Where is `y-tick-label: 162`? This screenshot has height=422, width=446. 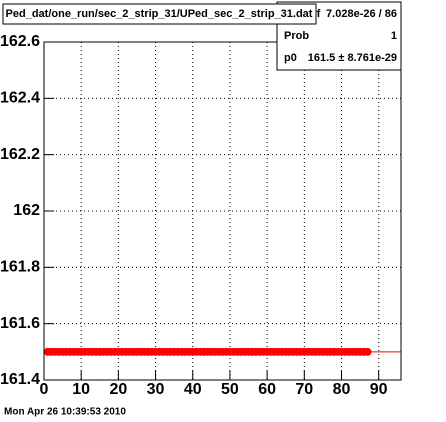 y-tick-label: 162 is located at coordinates (26, 210).